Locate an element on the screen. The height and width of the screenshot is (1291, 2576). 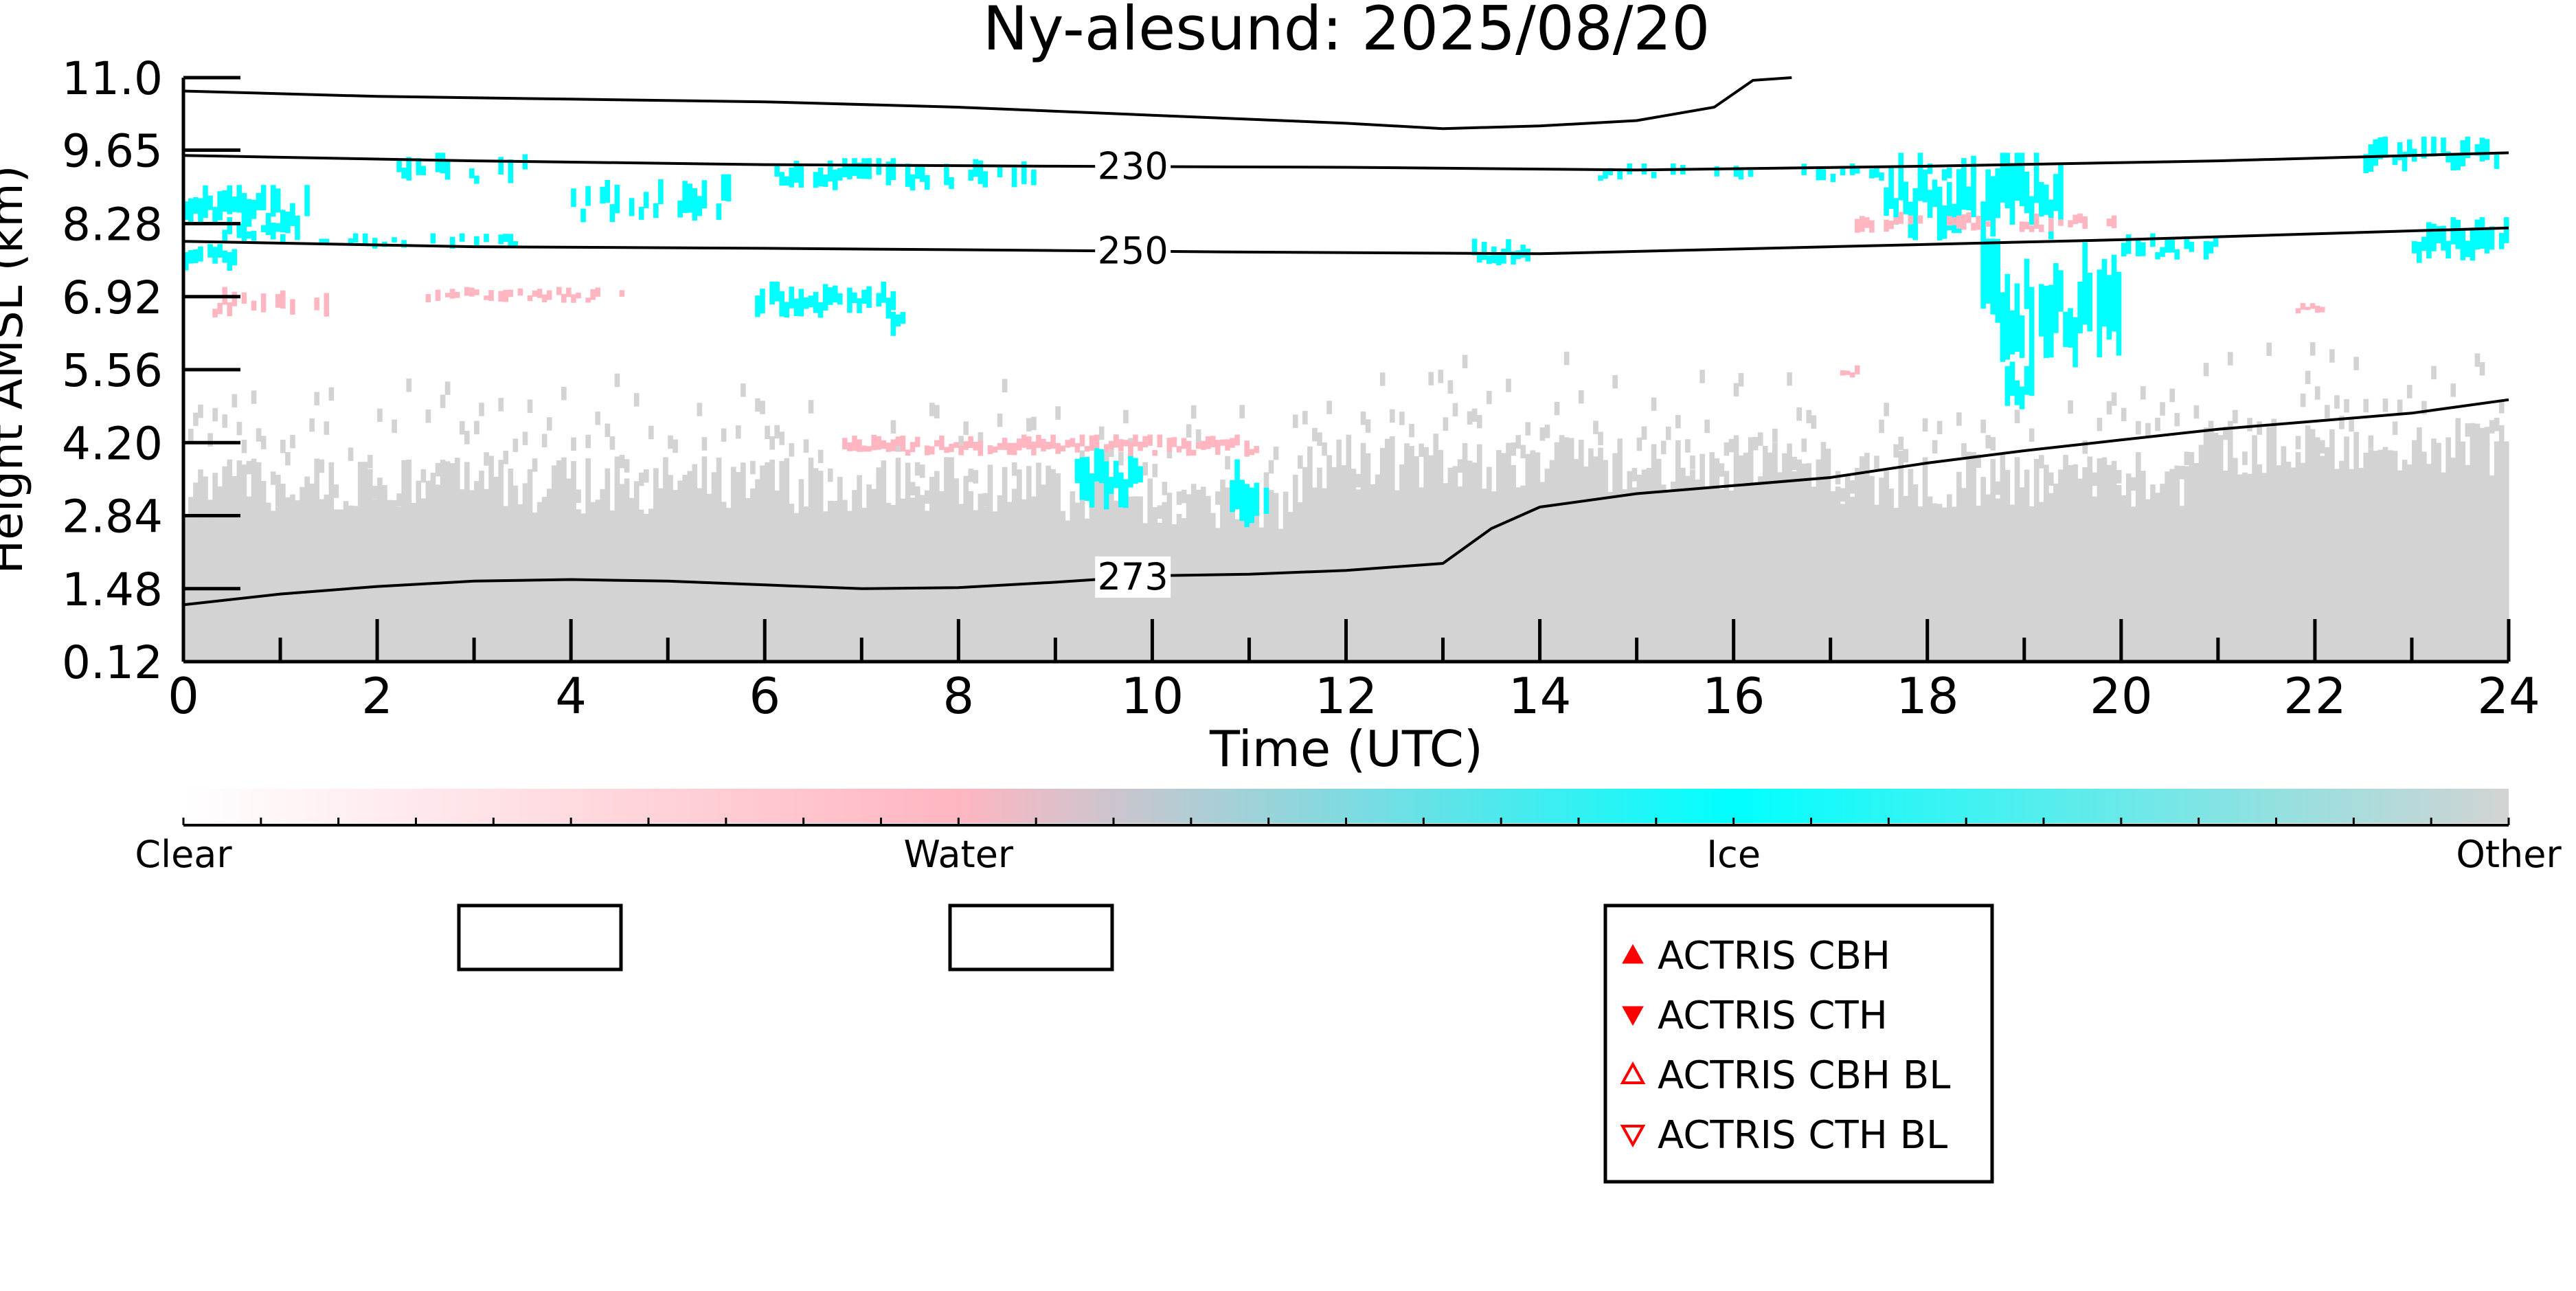
y-tick-label: 4.20 is located at coordinates (112, 443).